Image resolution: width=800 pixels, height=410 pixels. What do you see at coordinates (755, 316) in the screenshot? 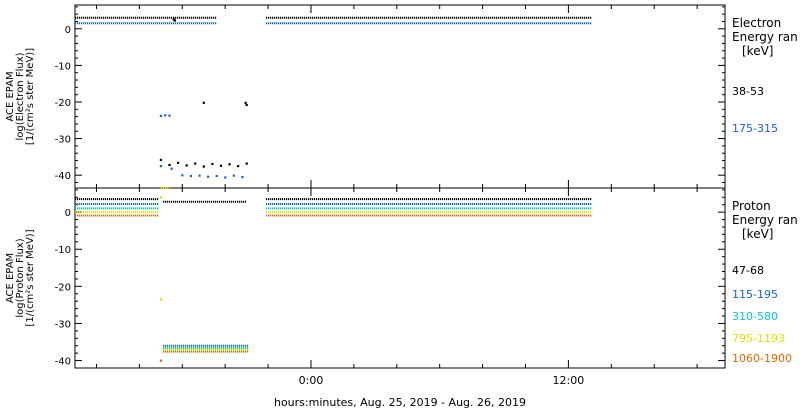
I see `legend-entry: 310-580` at bounding box center [755, 316].